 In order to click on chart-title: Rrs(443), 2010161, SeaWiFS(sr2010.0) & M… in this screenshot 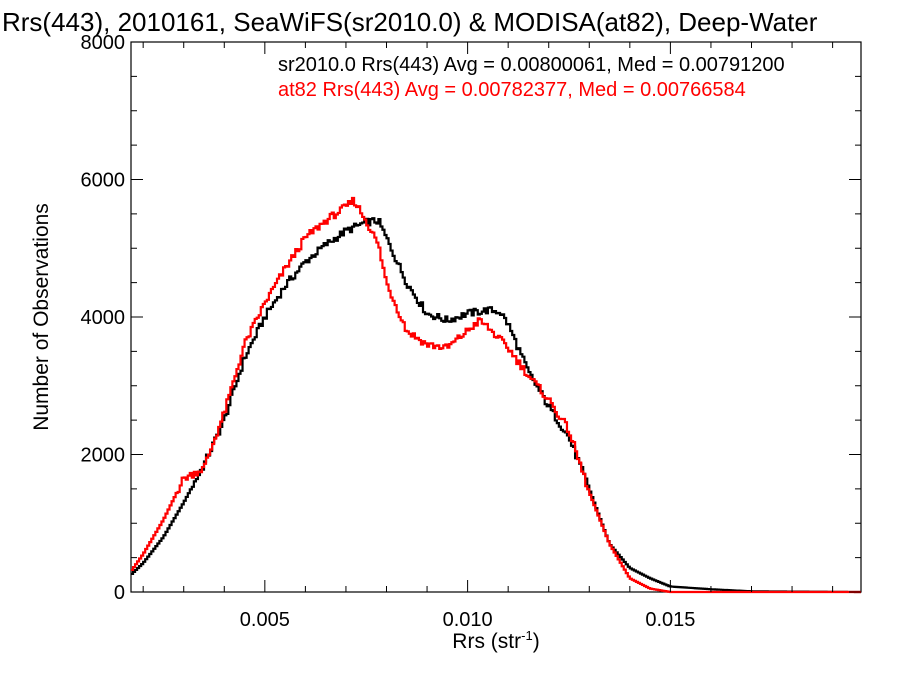, I will do `click(410, 22)`.